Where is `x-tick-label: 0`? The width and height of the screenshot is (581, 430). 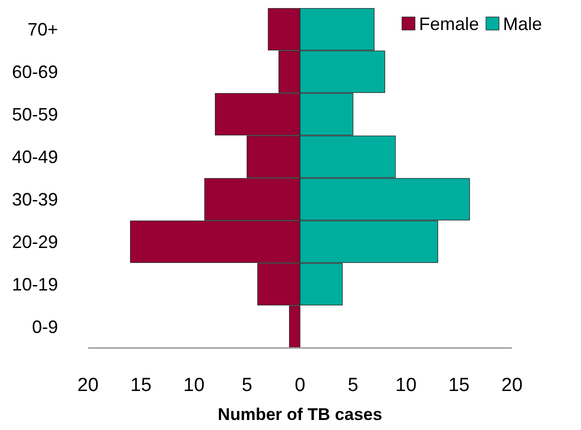
x-tick-label: 0 is located at coordinates (300, 385).